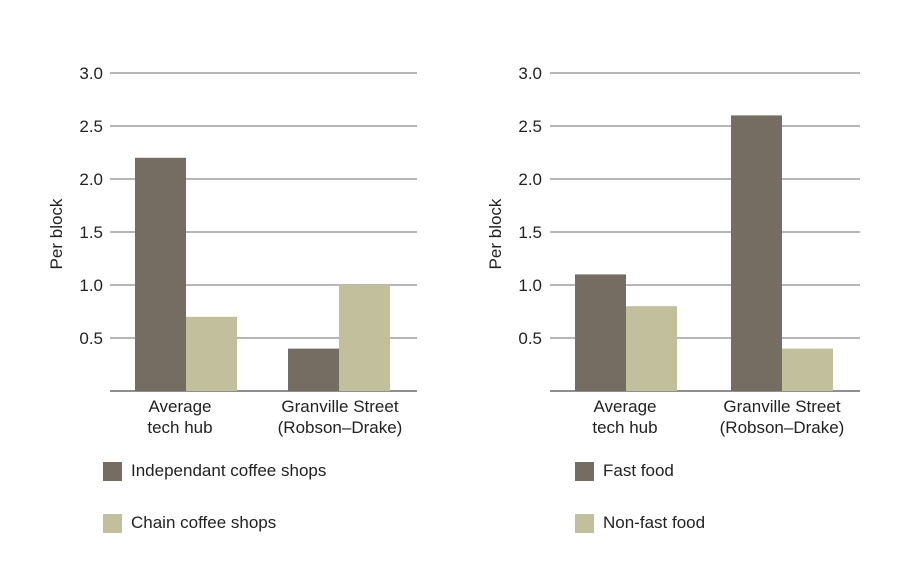 Image resolution: width=903 pixels, height=567 pixels. Describe the element at coordinates (638, 470) in the screenshot. I see `legend-label: Fast food` at that location.